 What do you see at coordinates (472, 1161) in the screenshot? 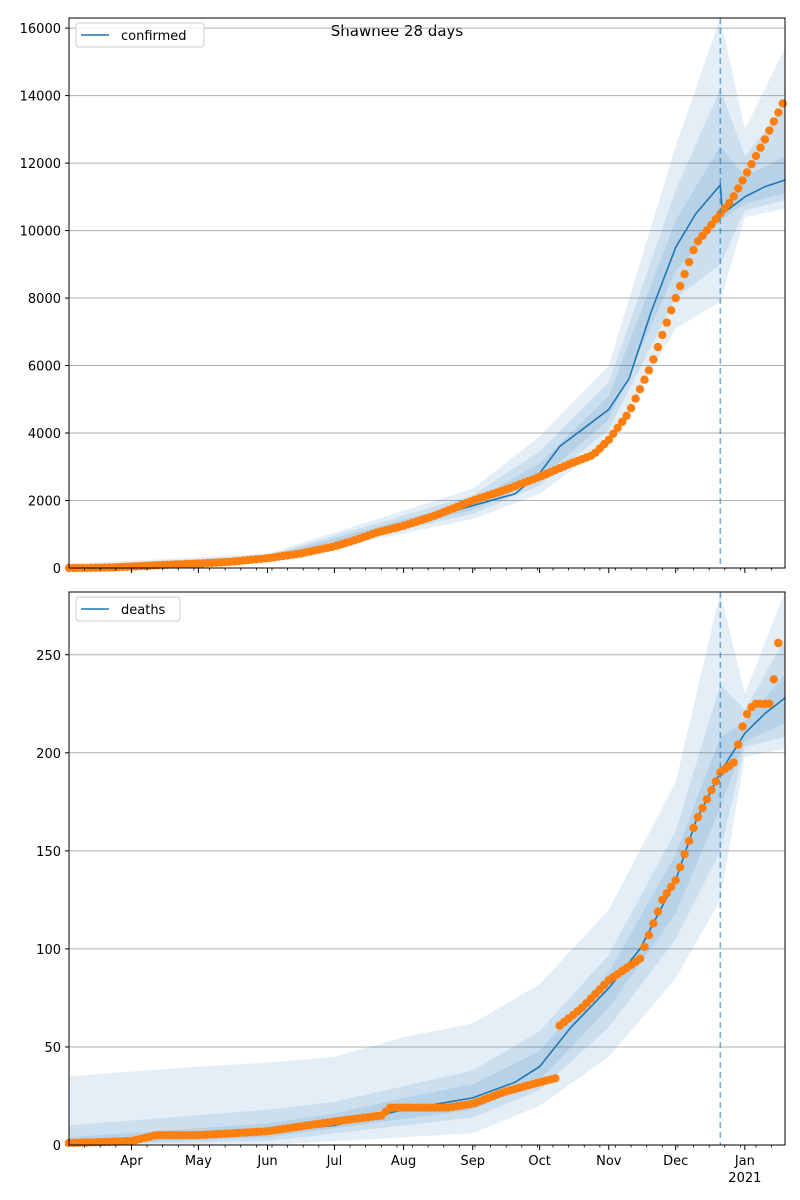
I see `deaths-x-tick-label: Sep` at bounding box center [472, 1161].